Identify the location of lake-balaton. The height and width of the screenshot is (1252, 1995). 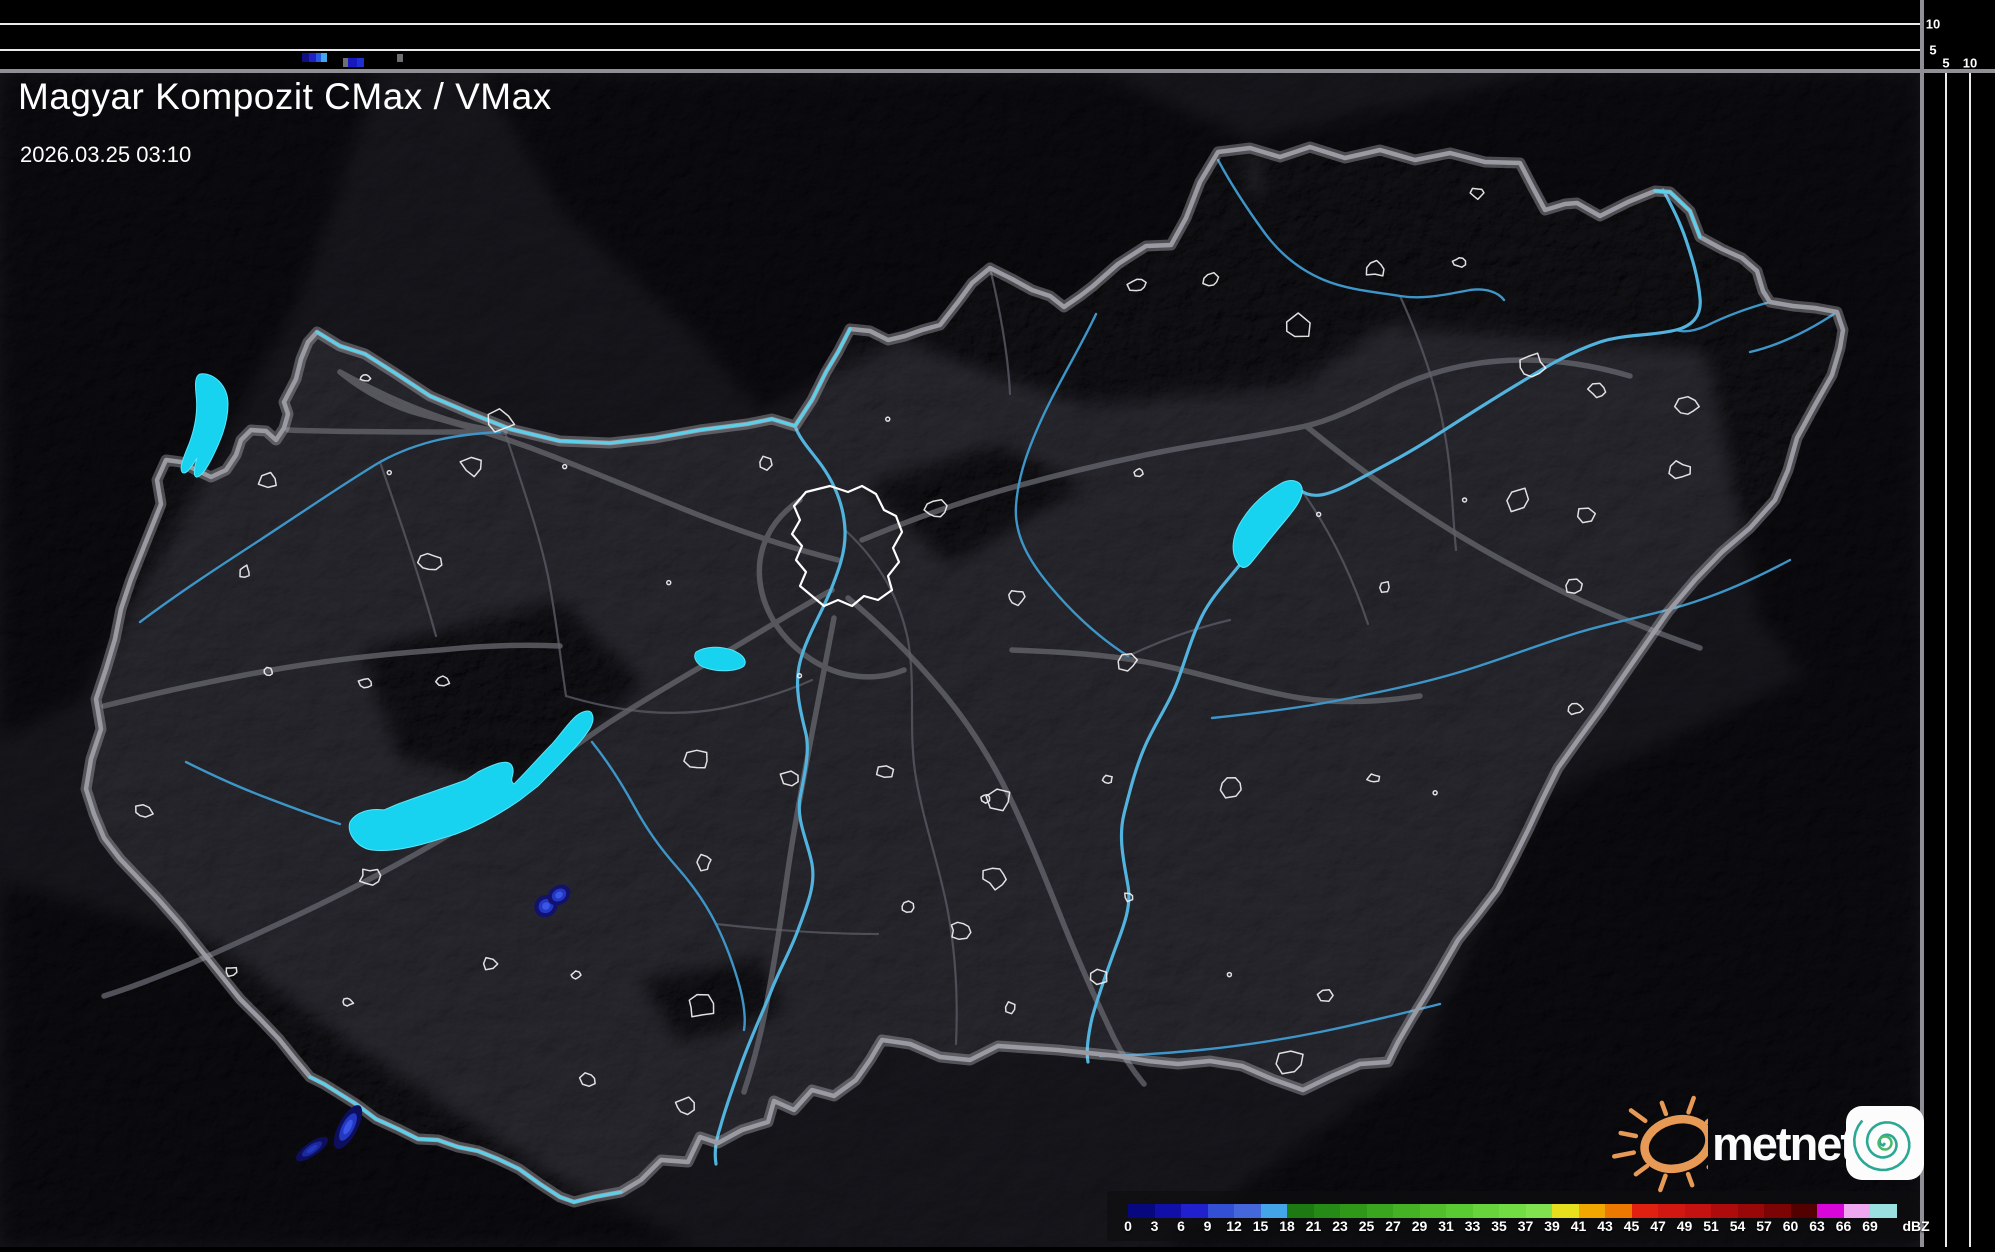
(471, 780).